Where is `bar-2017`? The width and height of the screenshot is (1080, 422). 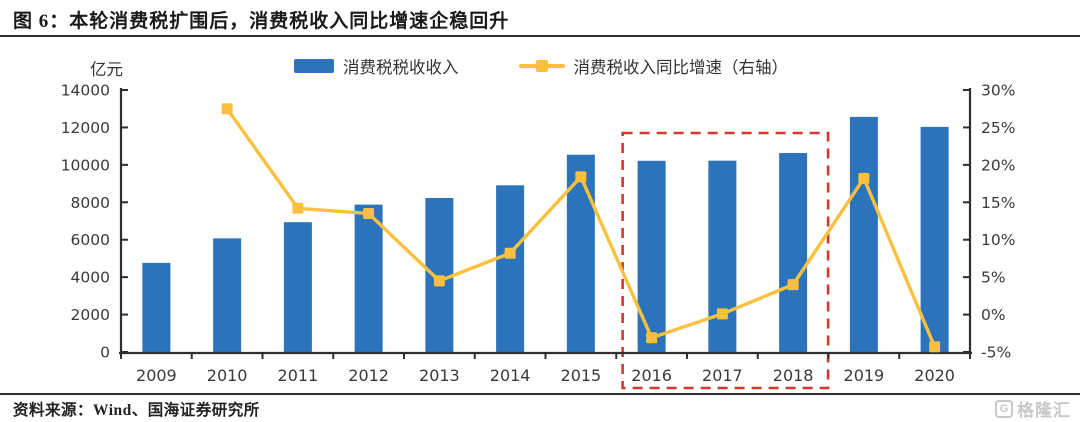
bar-2017 is located at coordinates (722, 256).